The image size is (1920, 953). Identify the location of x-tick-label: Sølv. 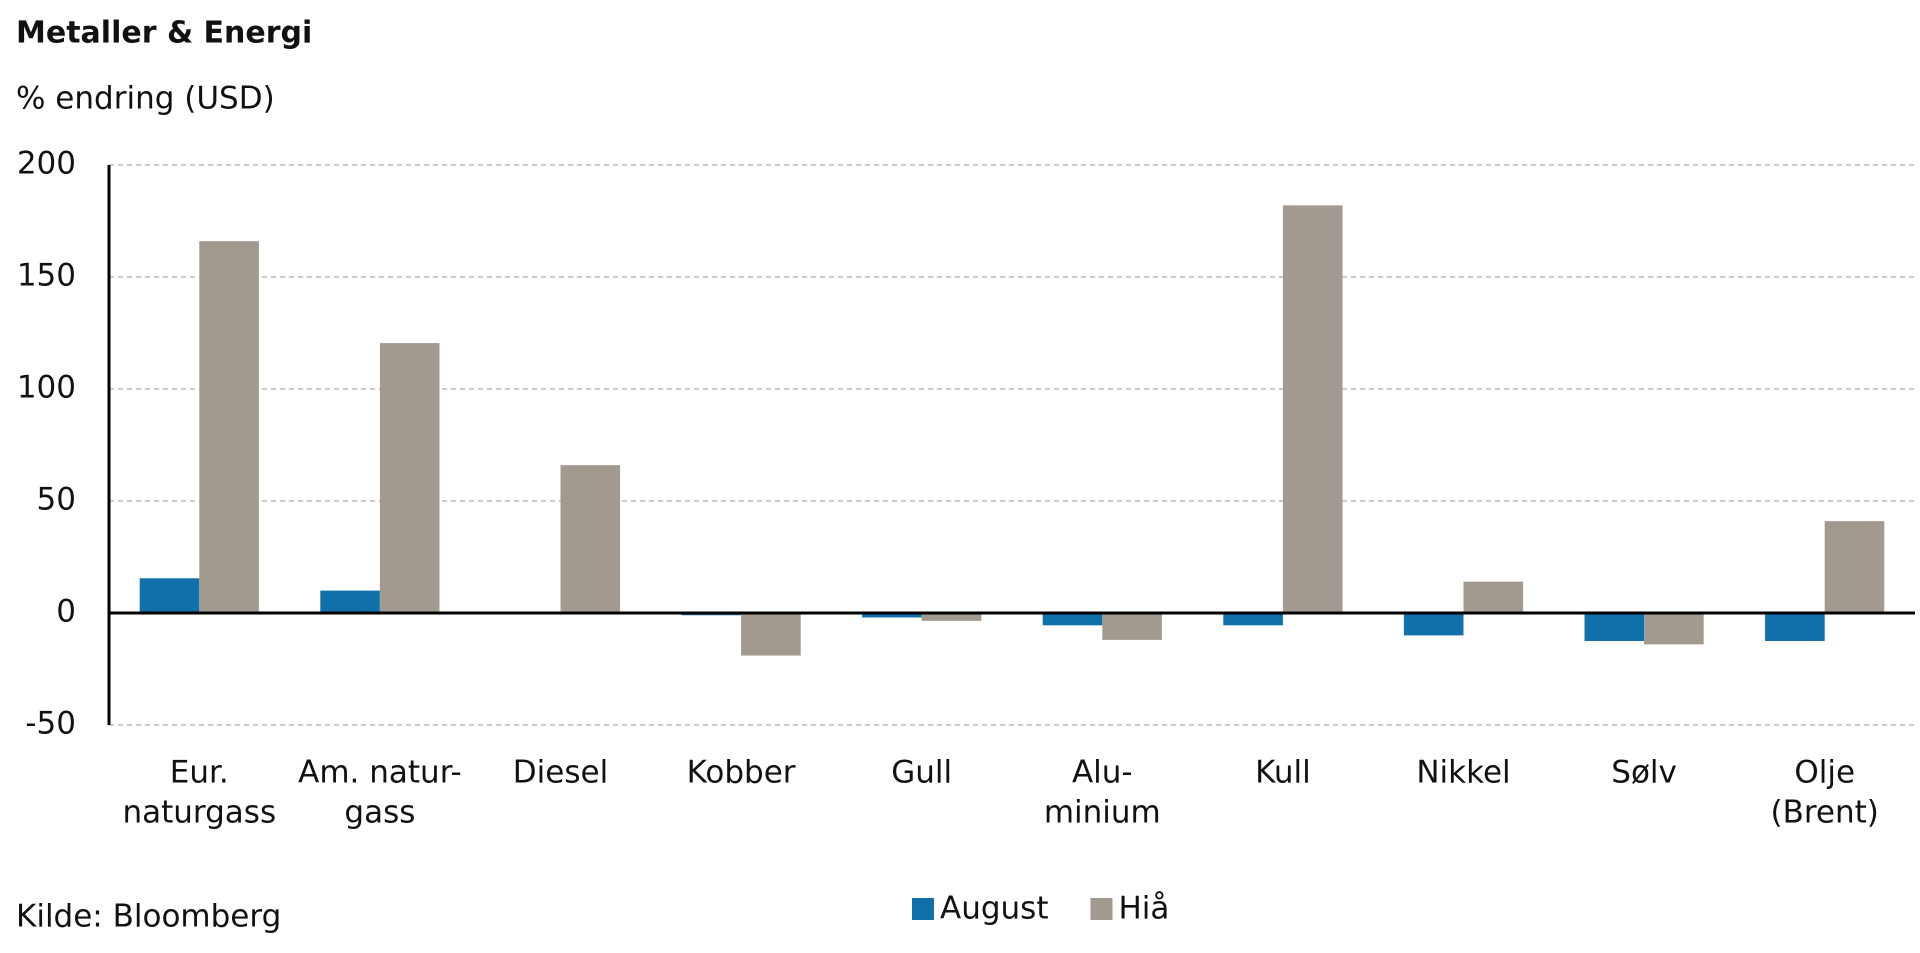
(1644, 773).